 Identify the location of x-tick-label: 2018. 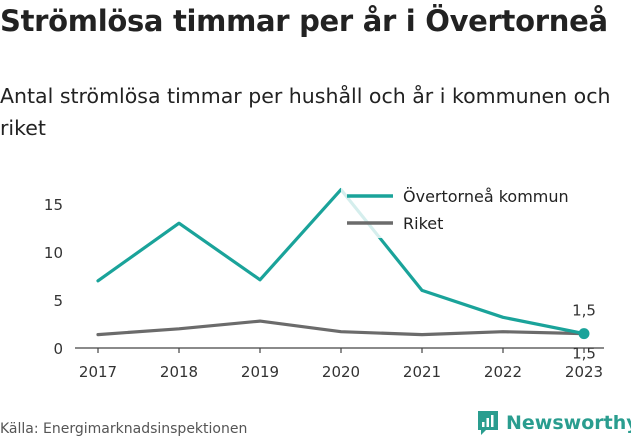
(179, 372).